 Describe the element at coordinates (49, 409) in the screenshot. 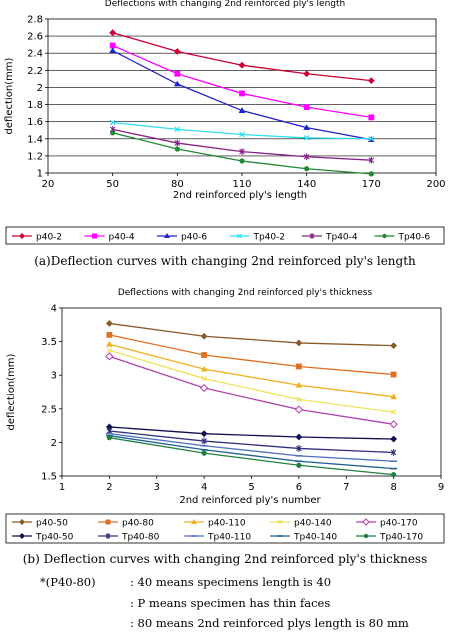

I see `y-tick-label: 2.5` at that location.